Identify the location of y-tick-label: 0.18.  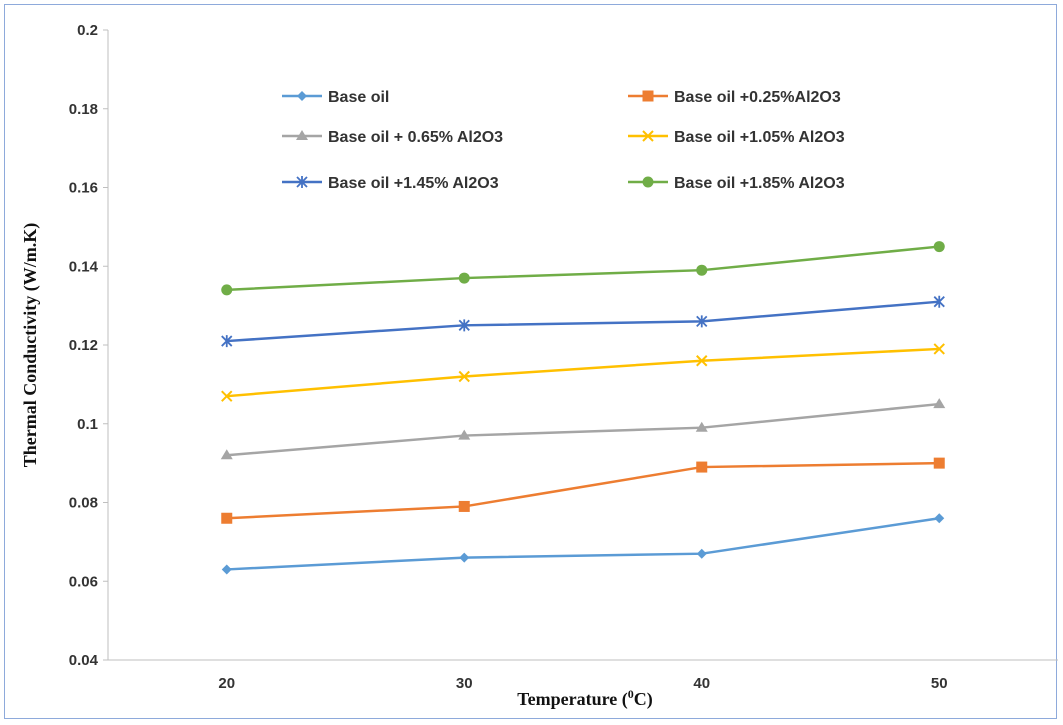
(83, 109).